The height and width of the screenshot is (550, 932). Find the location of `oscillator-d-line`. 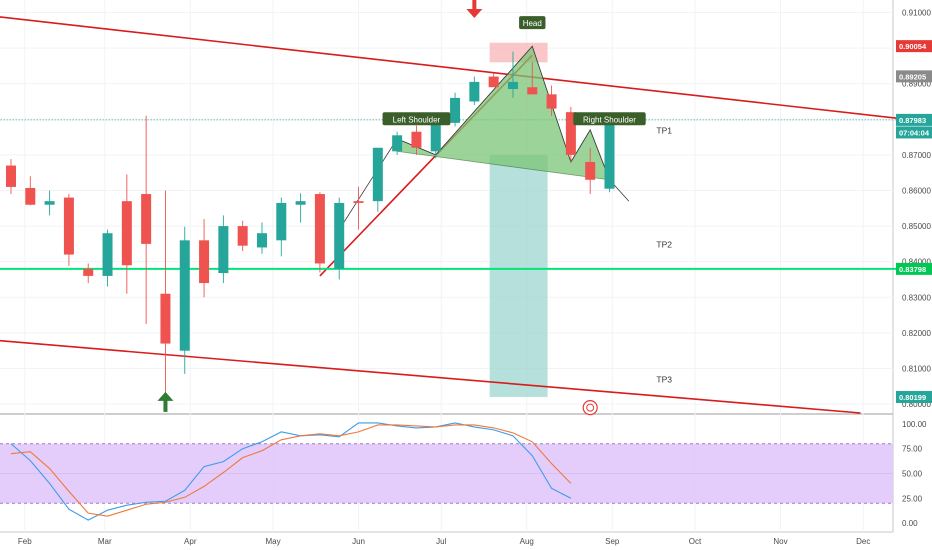

oscillator-d-line is located at coordinates (291, 470).